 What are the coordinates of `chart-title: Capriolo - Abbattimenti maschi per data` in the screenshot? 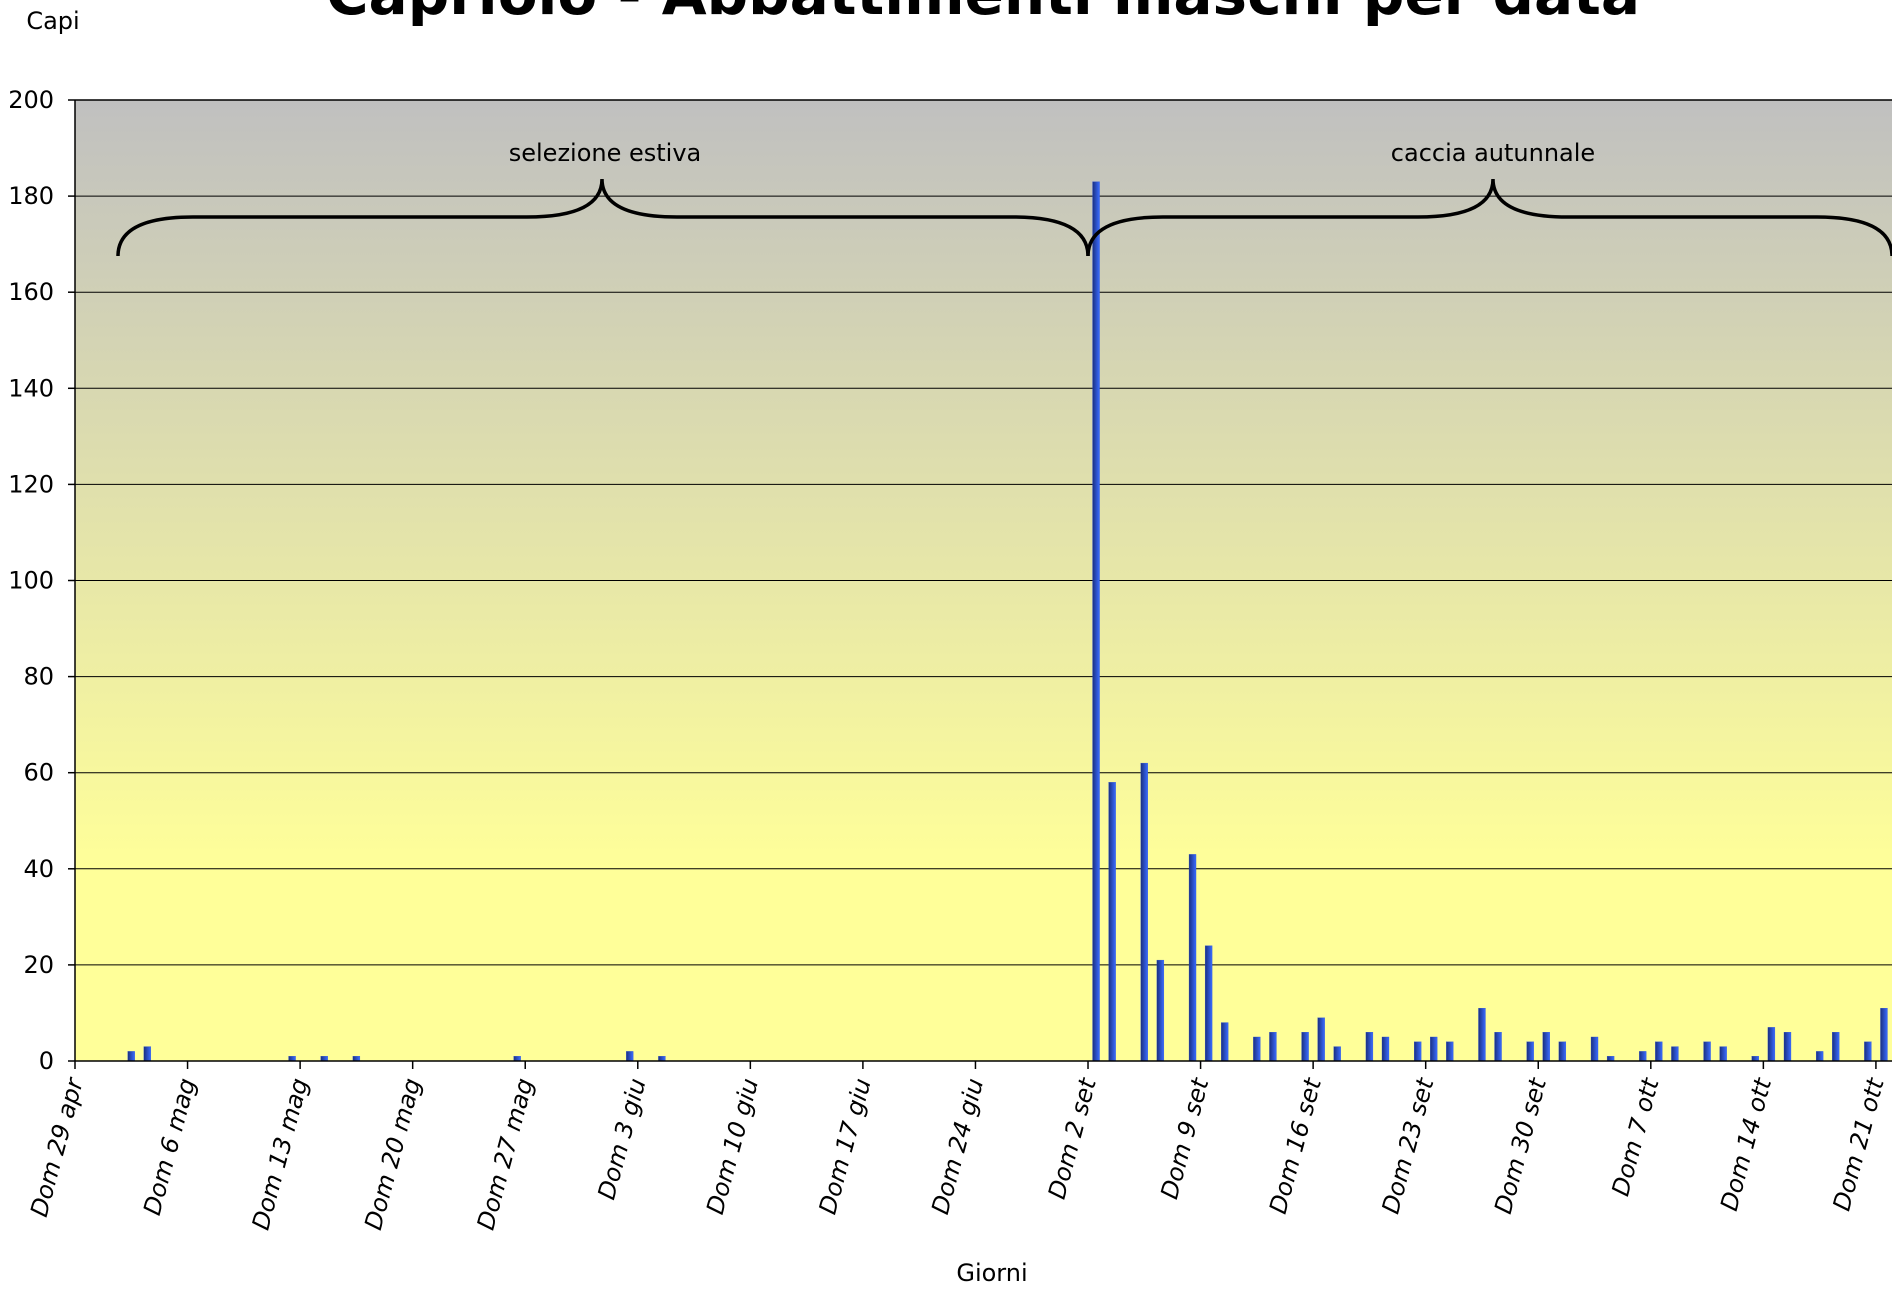 It's located at (983, 14).